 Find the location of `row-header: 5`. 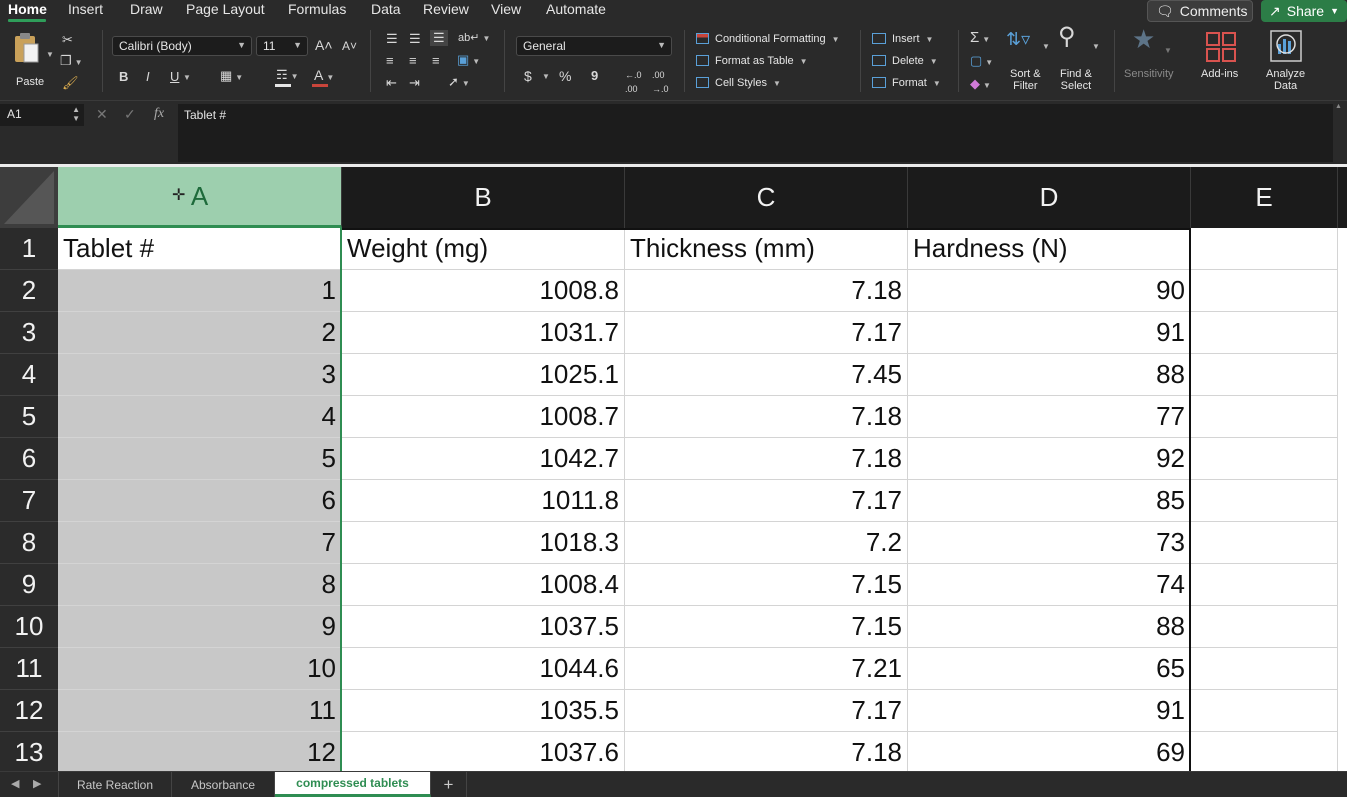

row-header: 5 is located at coordinates (29, 417).